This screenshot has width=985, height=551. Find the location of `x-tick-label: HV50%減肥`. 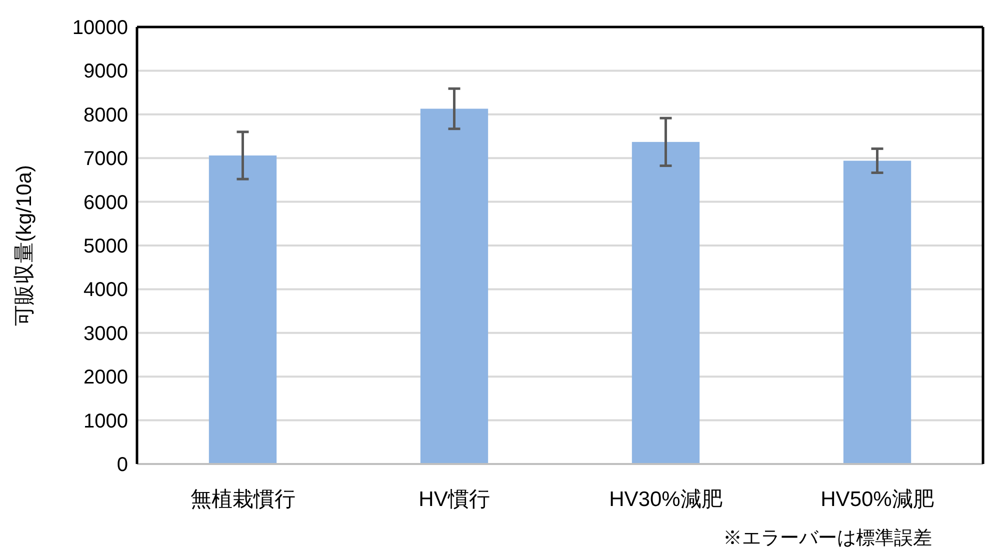

x-tick-label: HV50%減肥 is located at coordinates (877, 499).